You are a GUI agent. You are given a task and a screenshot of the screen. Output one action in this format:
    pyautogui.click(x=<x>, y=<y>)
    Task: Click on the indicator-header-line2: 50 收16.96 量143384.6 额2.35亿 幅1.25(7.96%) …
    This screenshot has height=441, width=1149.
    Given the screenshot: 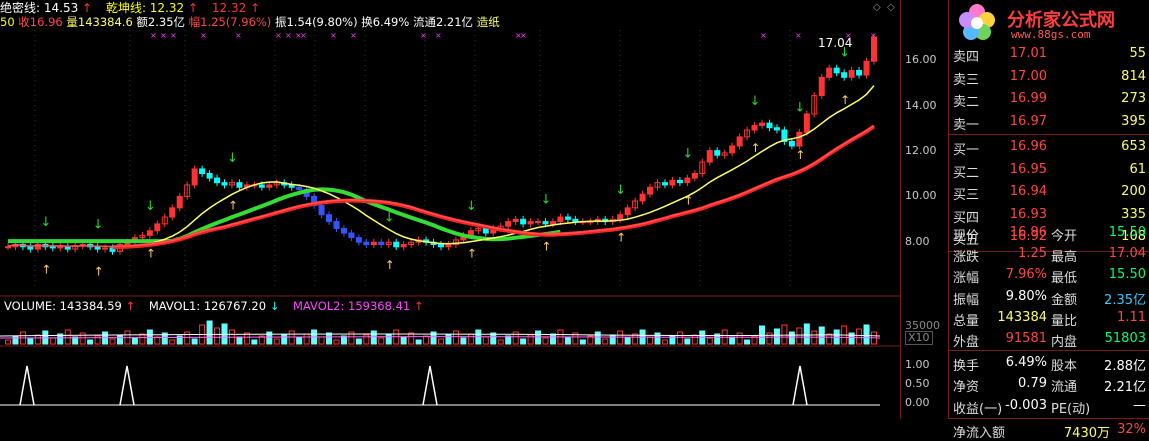 What is the action you would take?
    pyautogui.click(x=250, y=22)
    